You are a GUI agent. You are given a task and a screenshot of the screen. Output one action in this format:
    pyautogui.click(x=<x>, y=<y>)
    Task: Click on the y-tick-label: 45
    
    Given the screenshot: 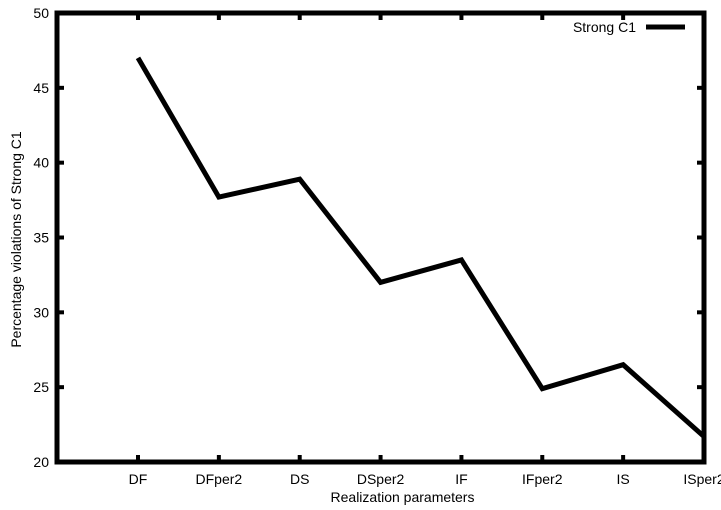 What is the action you would take?
    pyautogui.click(x=41, y=88)
    